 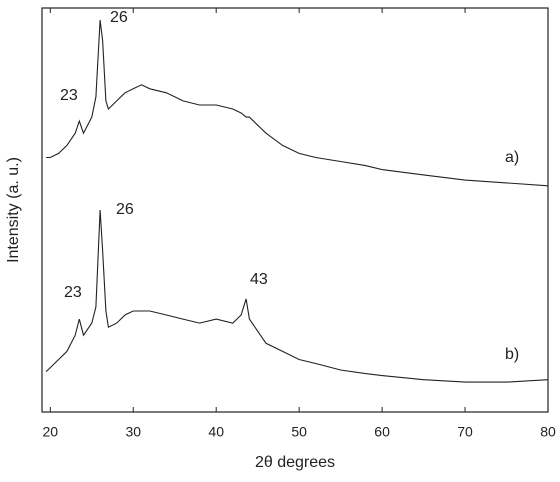 What do you see at coordinates (512, 354) in the screenshot?
I see `series-label: b)` at bounding box center [512, 354].